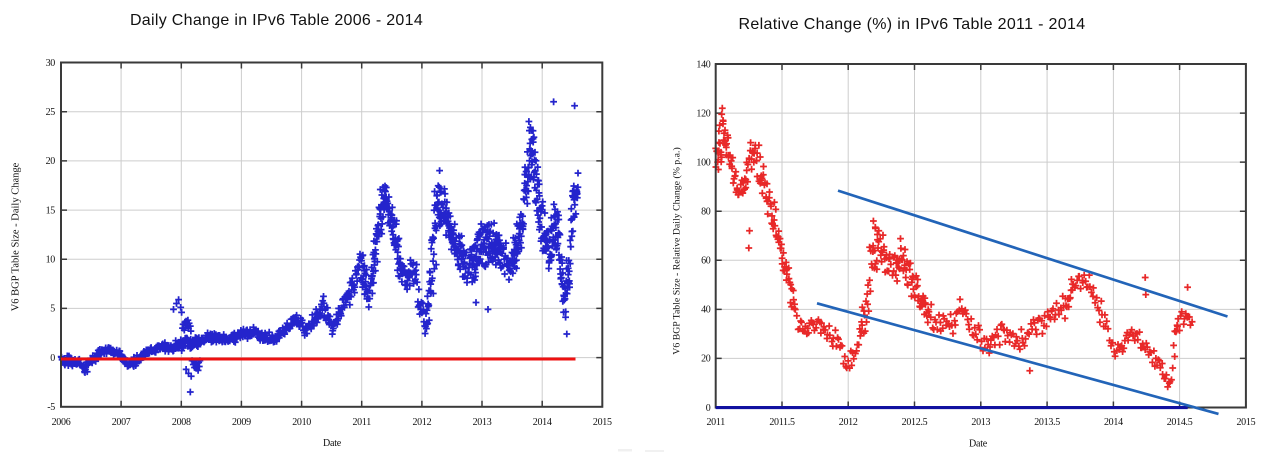 This screenshot has height=462, width=1270. I want to click on svg-text: 2010, so click(301, 422).